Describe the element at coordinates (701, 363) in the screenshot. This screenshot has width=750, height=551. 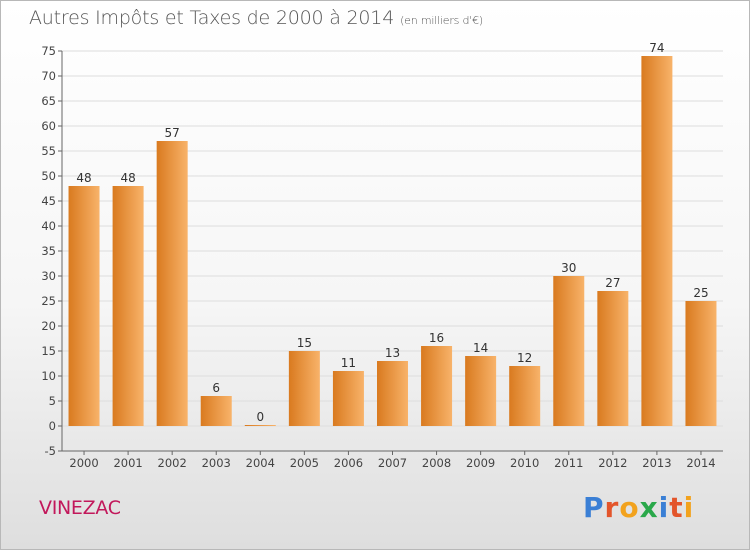
I see `bar-2014` at that location.